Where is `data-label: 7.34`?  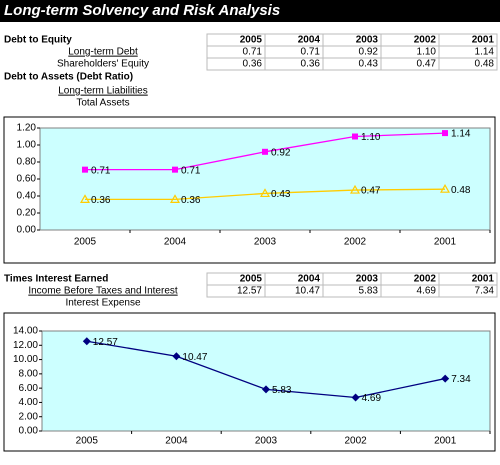 data-label: 7.34 is located at coordinates (461, 379).